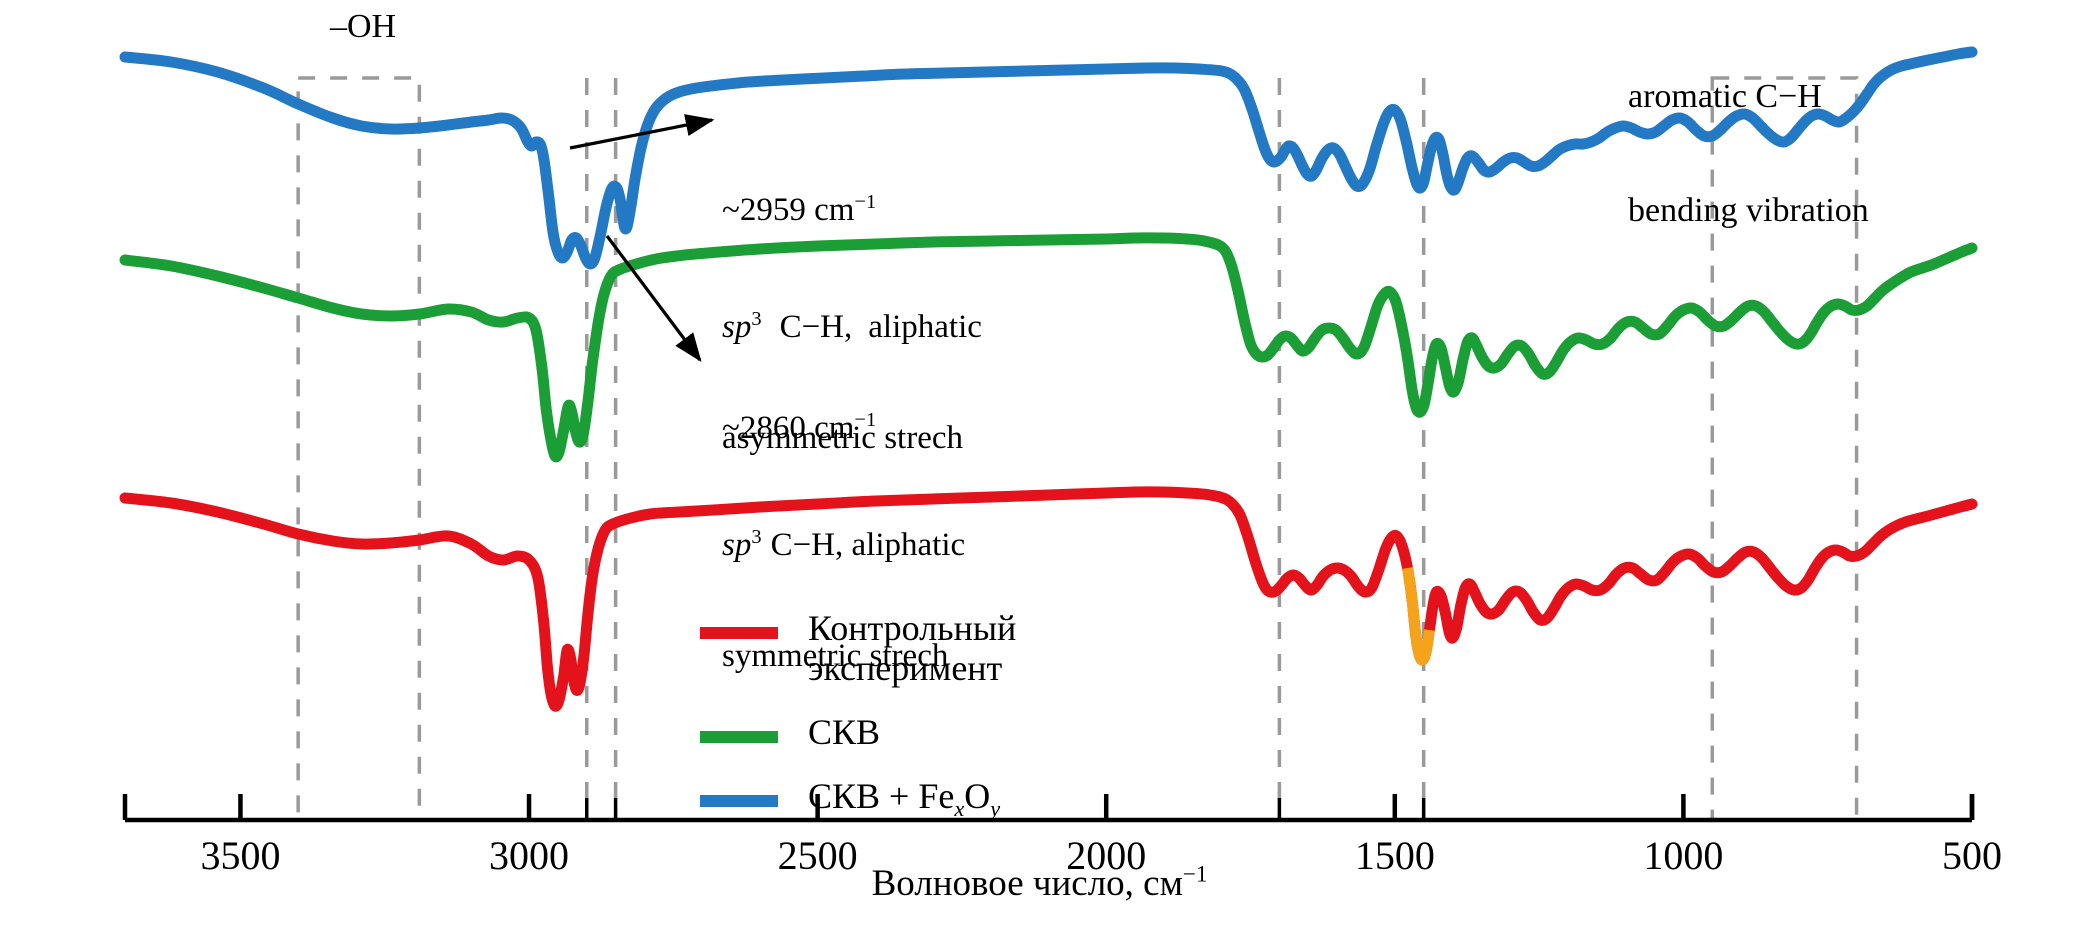 The image size is (2079, 930). What do you see at coordinates (1683, 855) in the screenshot?
I see `x-tick-label-1000: 1000` at bounding box center [1683, 855].